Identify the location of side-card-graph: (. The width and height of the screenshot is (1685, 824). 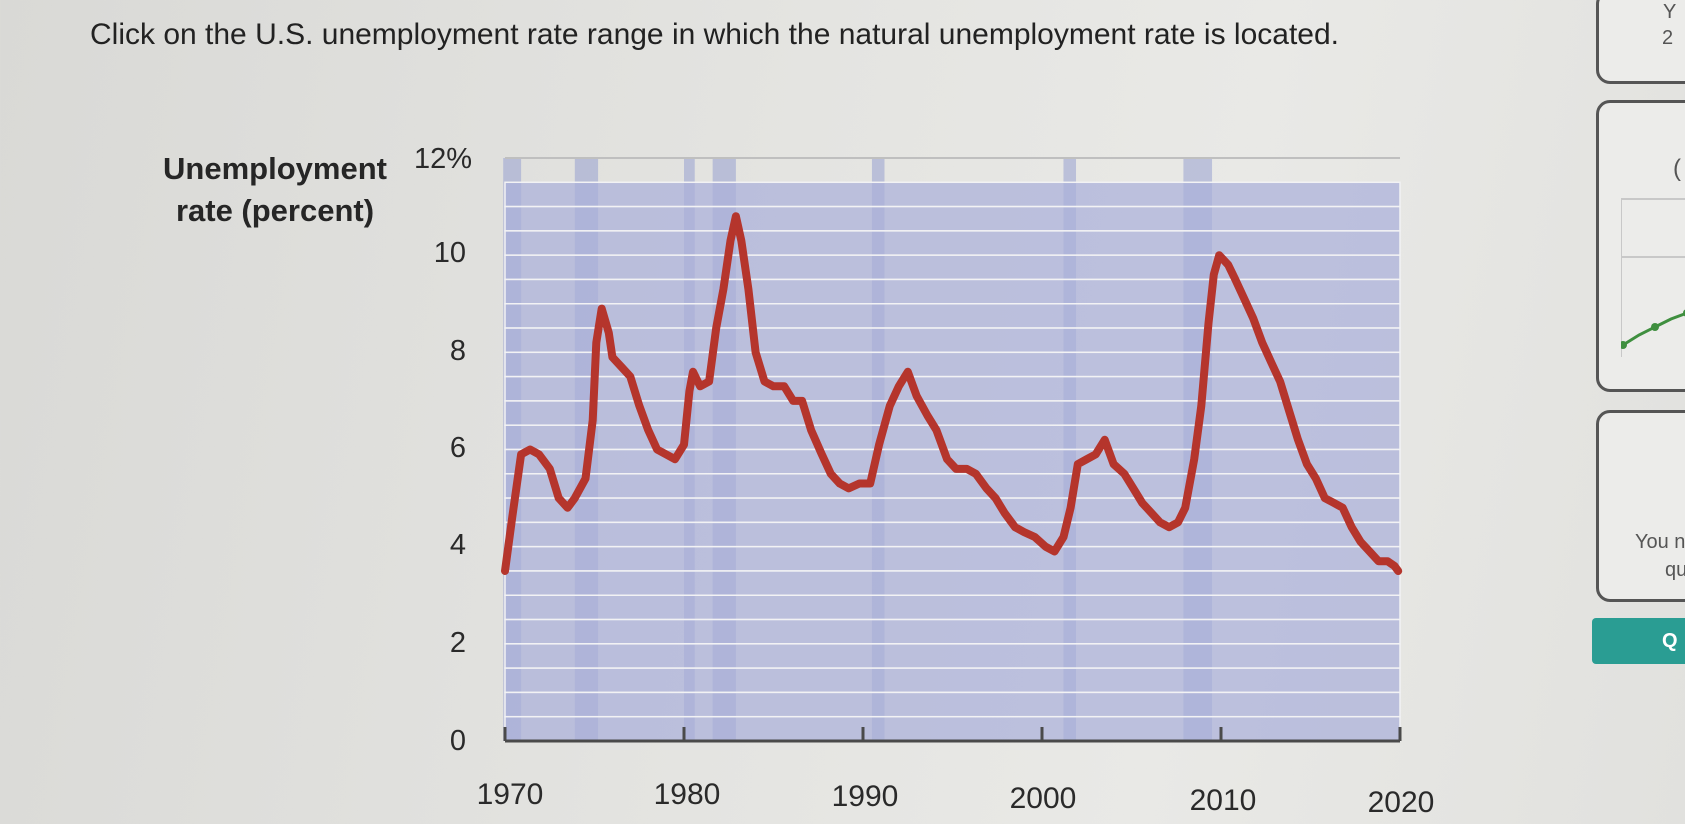
(1640, 246).